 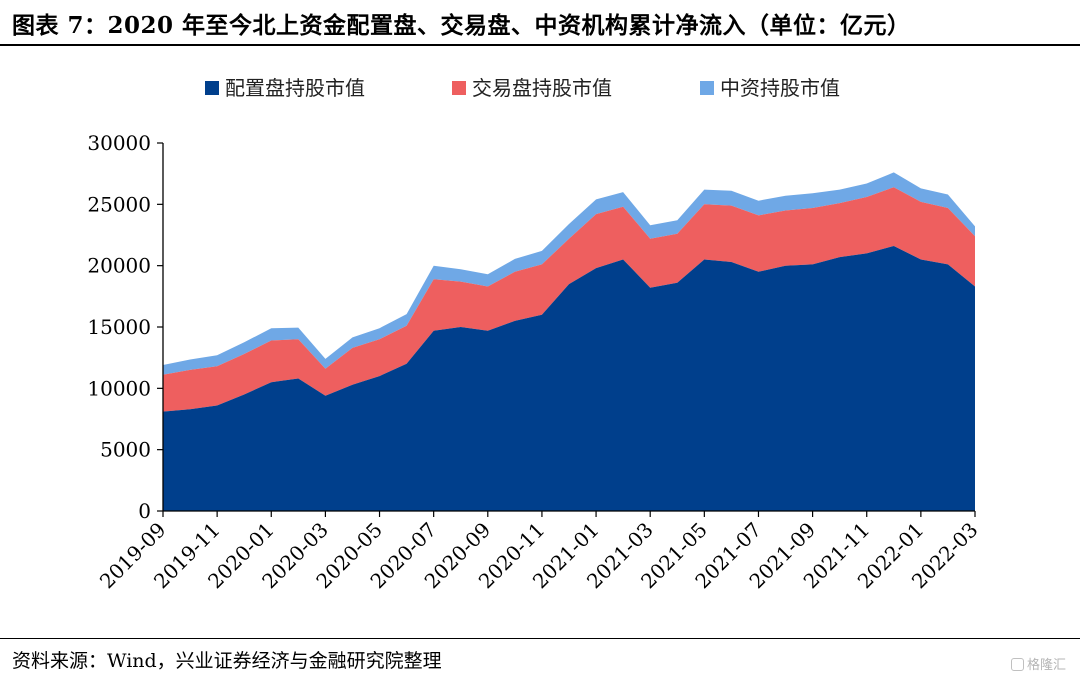 I want to click on y-tick-label: 0, so click(x=144, y=511).